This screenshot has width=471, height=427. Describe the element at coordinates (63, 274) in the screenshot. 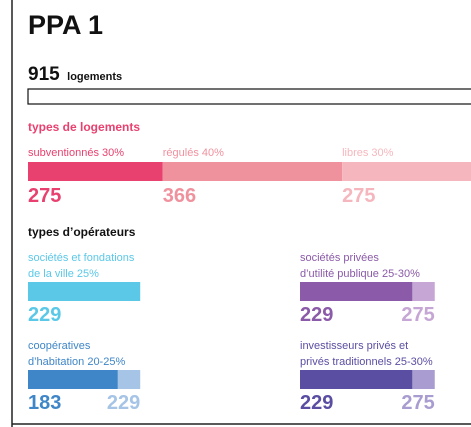

I see `operator-label: de la ville 25%` at that location.